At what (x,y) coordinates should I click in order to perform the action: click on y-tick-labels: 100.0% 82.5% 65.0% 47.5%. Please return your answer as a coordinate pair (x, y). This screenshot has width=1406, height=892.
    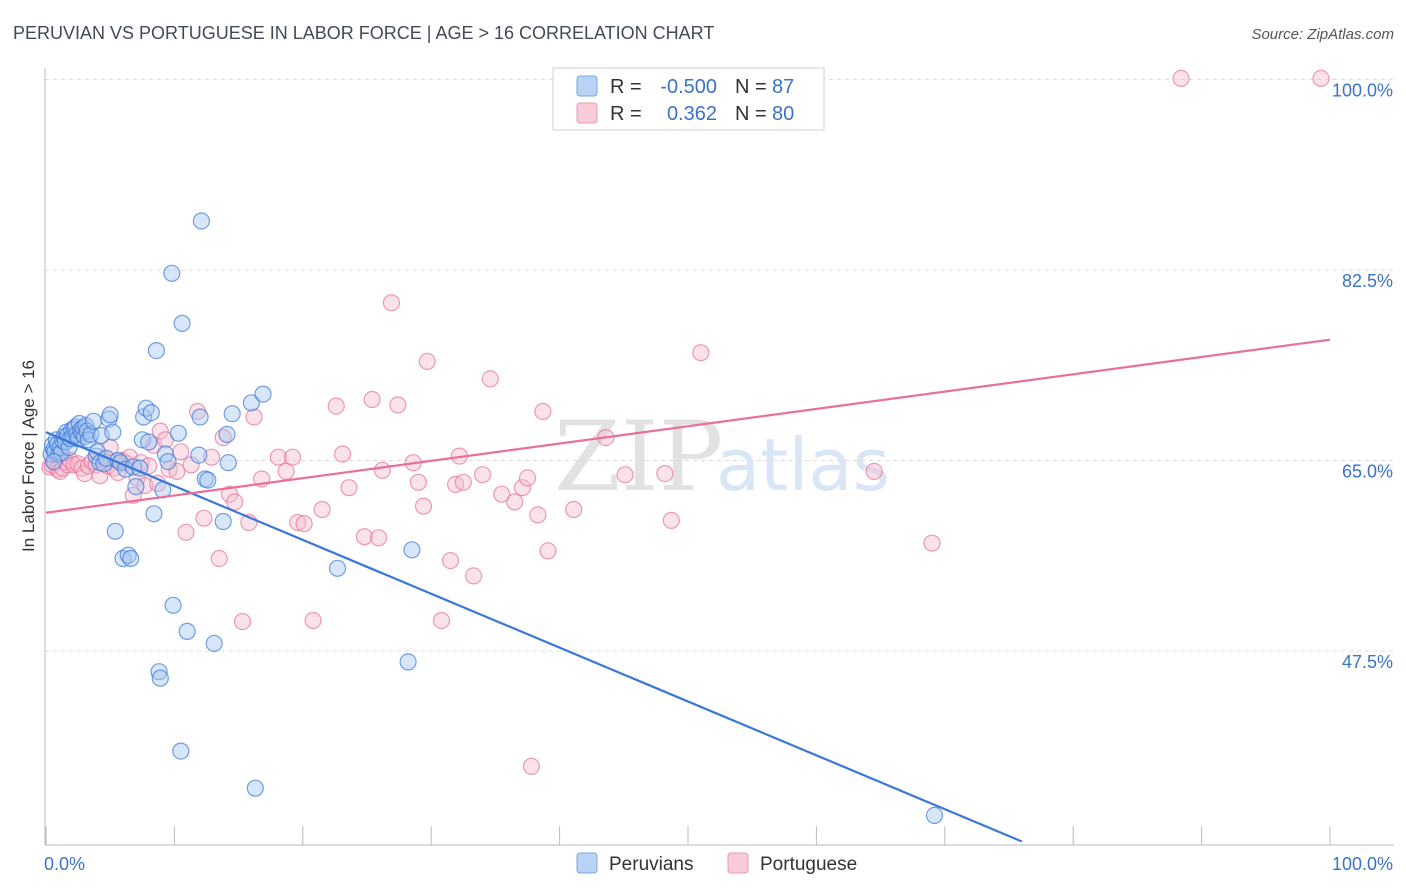
    Looking at the image, I should click on (1362, 377).